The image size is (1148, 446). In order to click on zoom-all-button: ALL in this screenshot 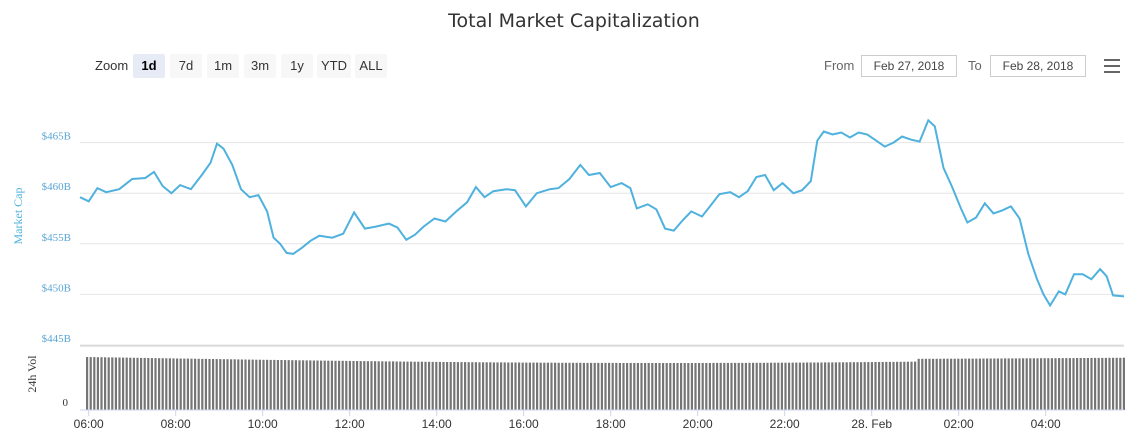, I will do `click(371, 66)`.